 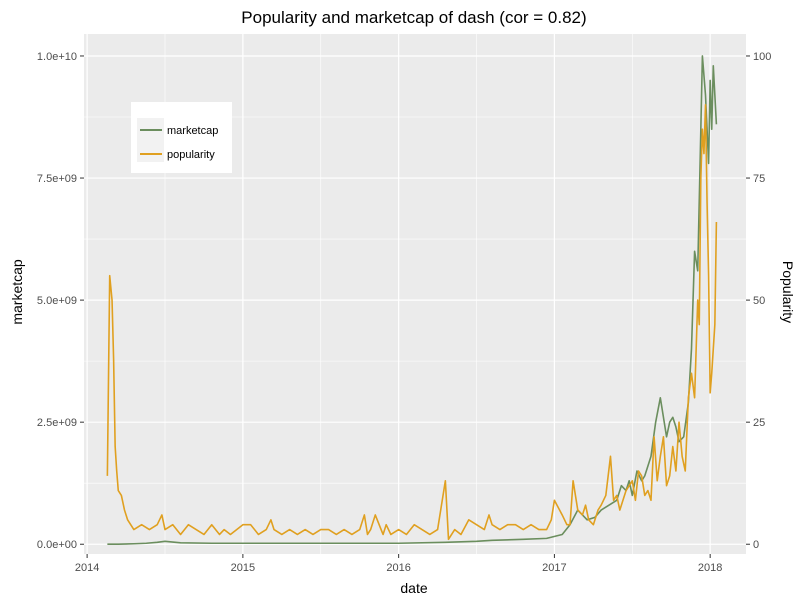 What do you see at coordinates (759, 179) in the screenshot?
I see `y-right-tick-label: 75` at bounding box center [759, 179].